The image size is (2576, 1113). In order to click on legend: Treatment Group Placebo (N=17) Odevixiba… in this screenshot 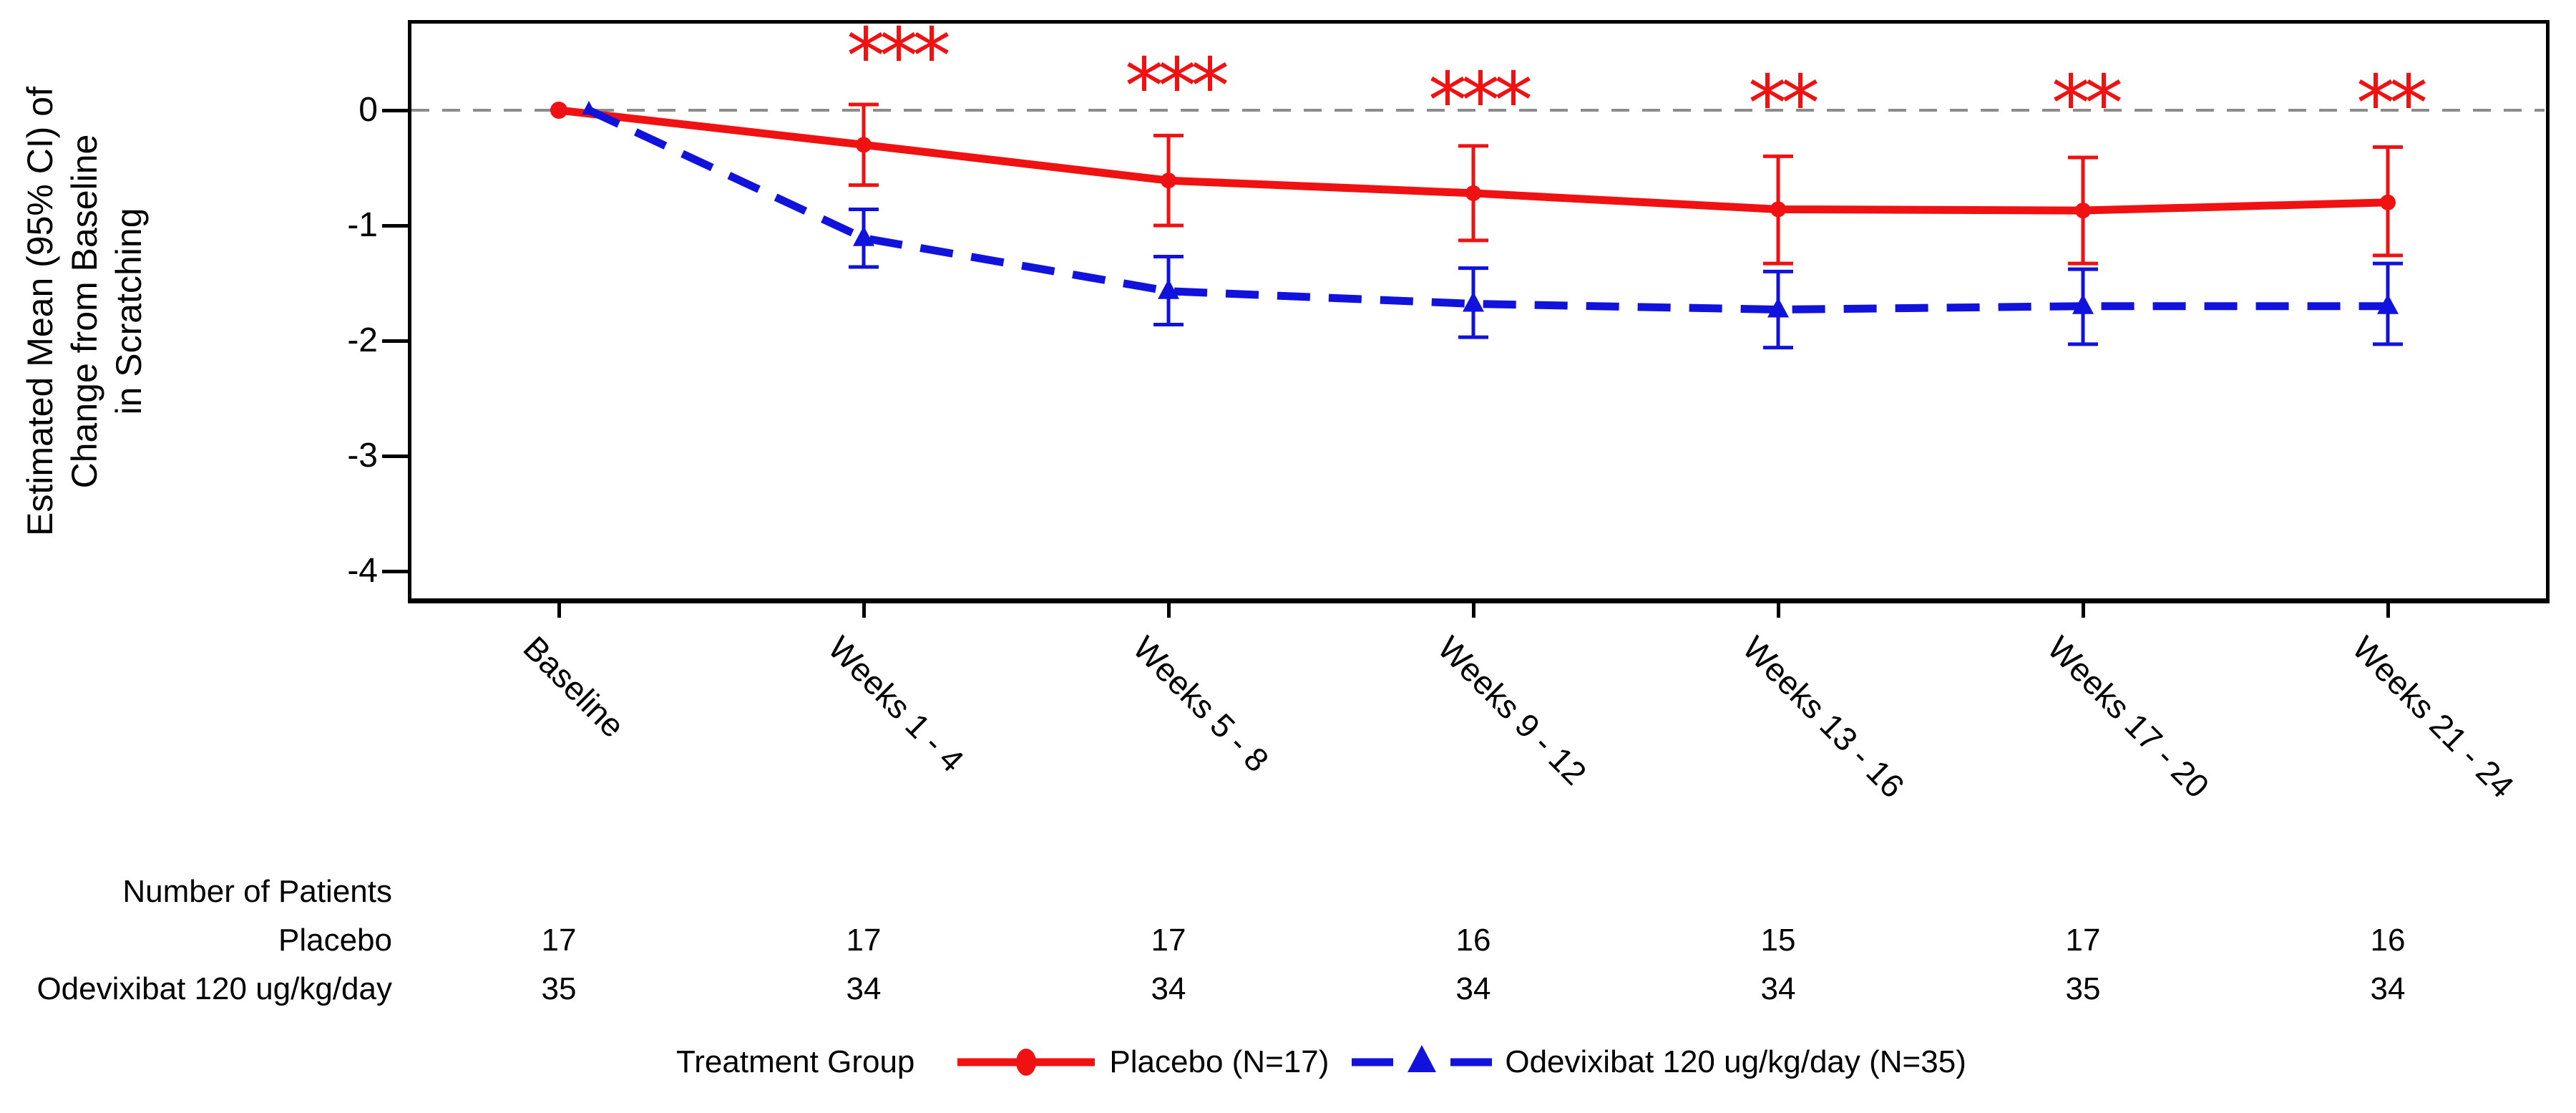, I will do `click(1321, 1062)`.